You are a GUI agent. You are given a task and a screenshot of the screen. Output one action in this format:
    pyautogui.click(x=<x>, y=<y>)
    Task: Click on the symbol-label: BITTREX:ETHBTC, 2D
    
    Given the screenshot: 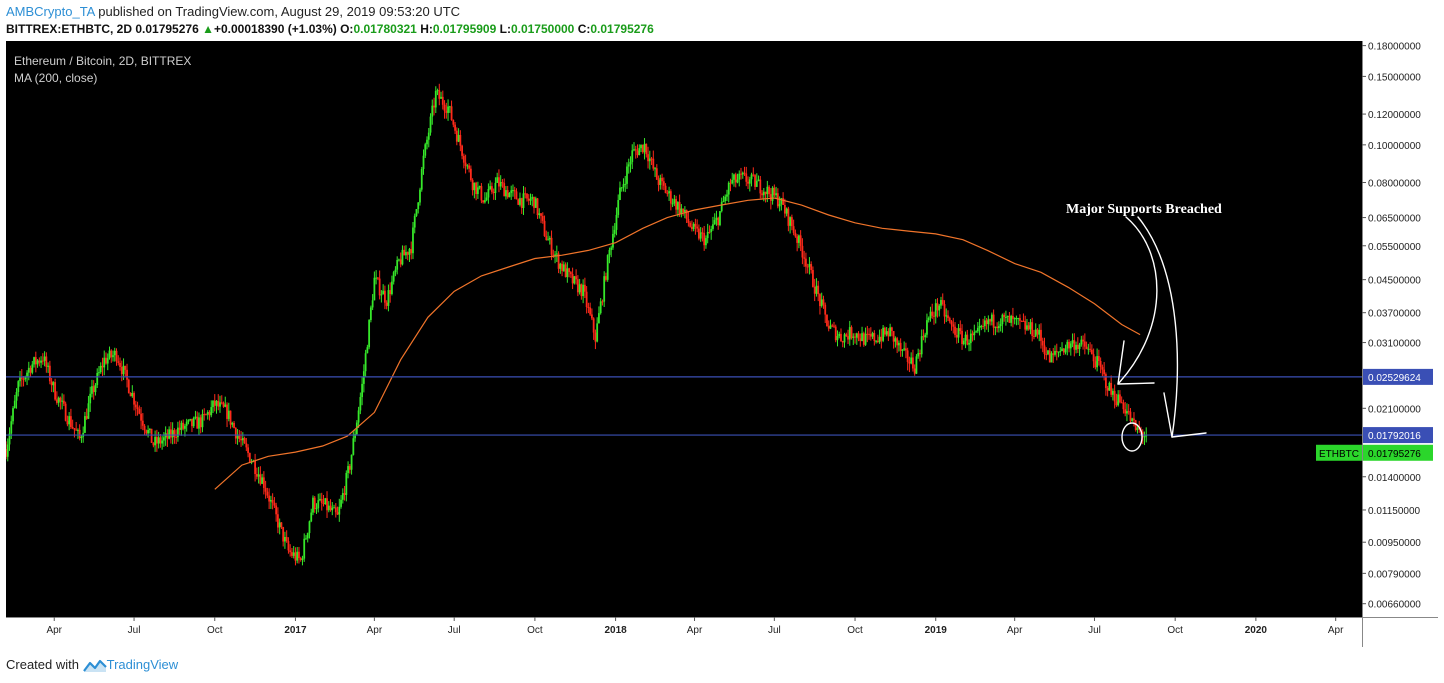 What is the action you would take?
    pyautogui.click(x=69, y=29)
    